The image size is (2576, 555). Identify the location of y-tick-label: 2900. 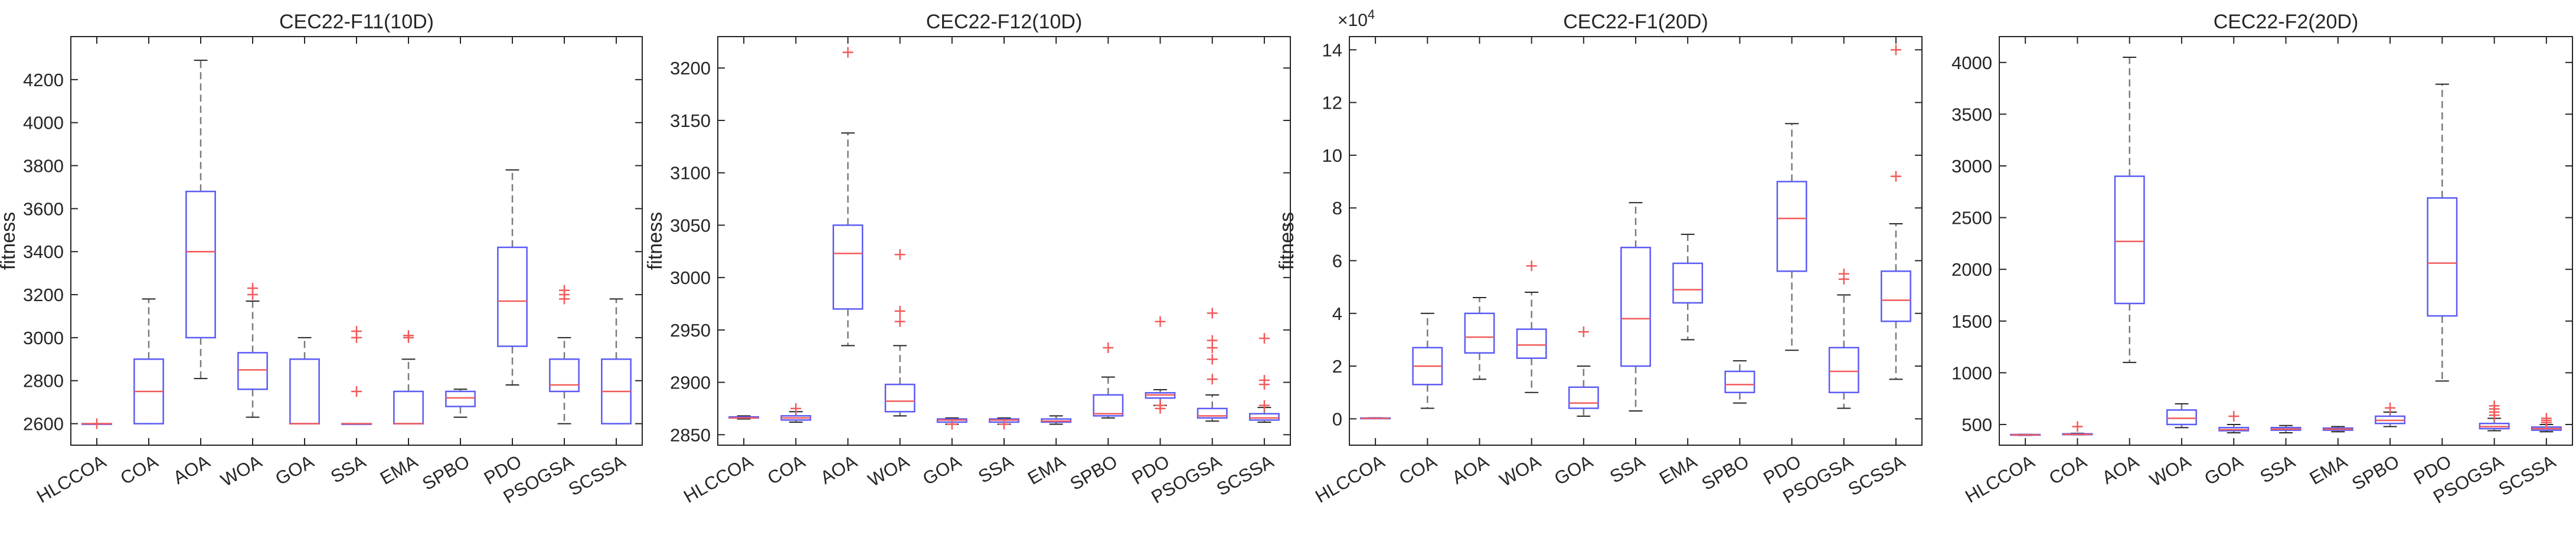
(690, 383).